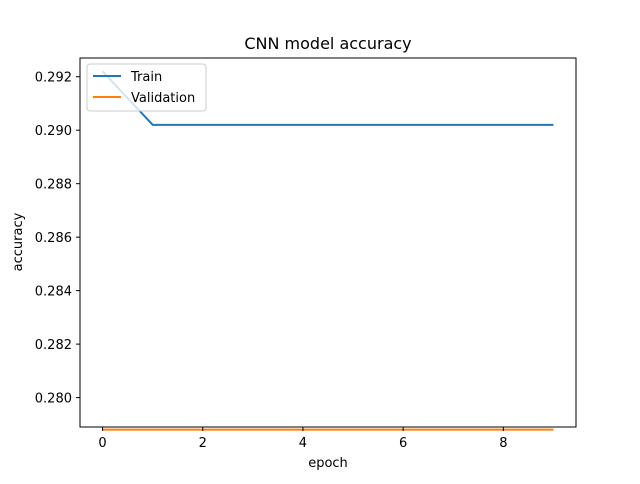 This screenshot has width=640, height=484. Describe the element at coordinates (146, 77) in the screenshot. I see `legend-label-train: Train` at that location.